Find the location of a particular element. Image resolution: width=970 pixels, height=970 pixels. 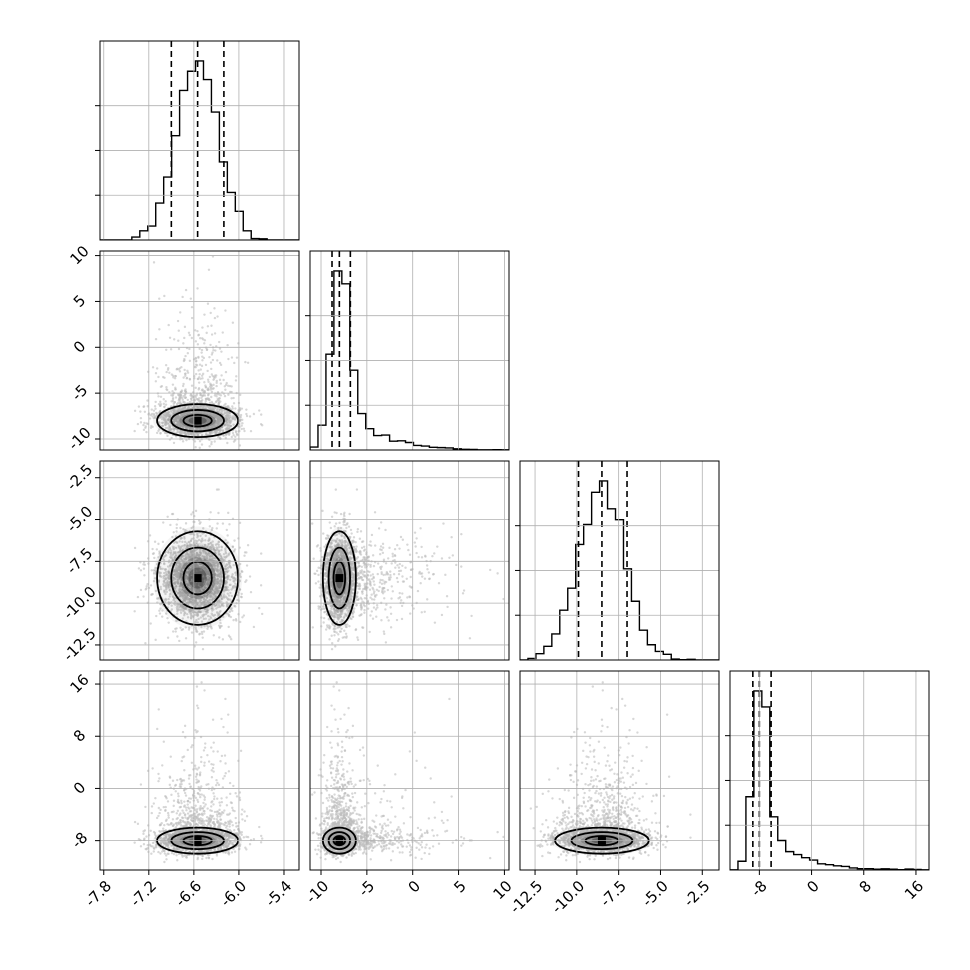

y-tick-label: 0 is located at coordinates (79, 346).